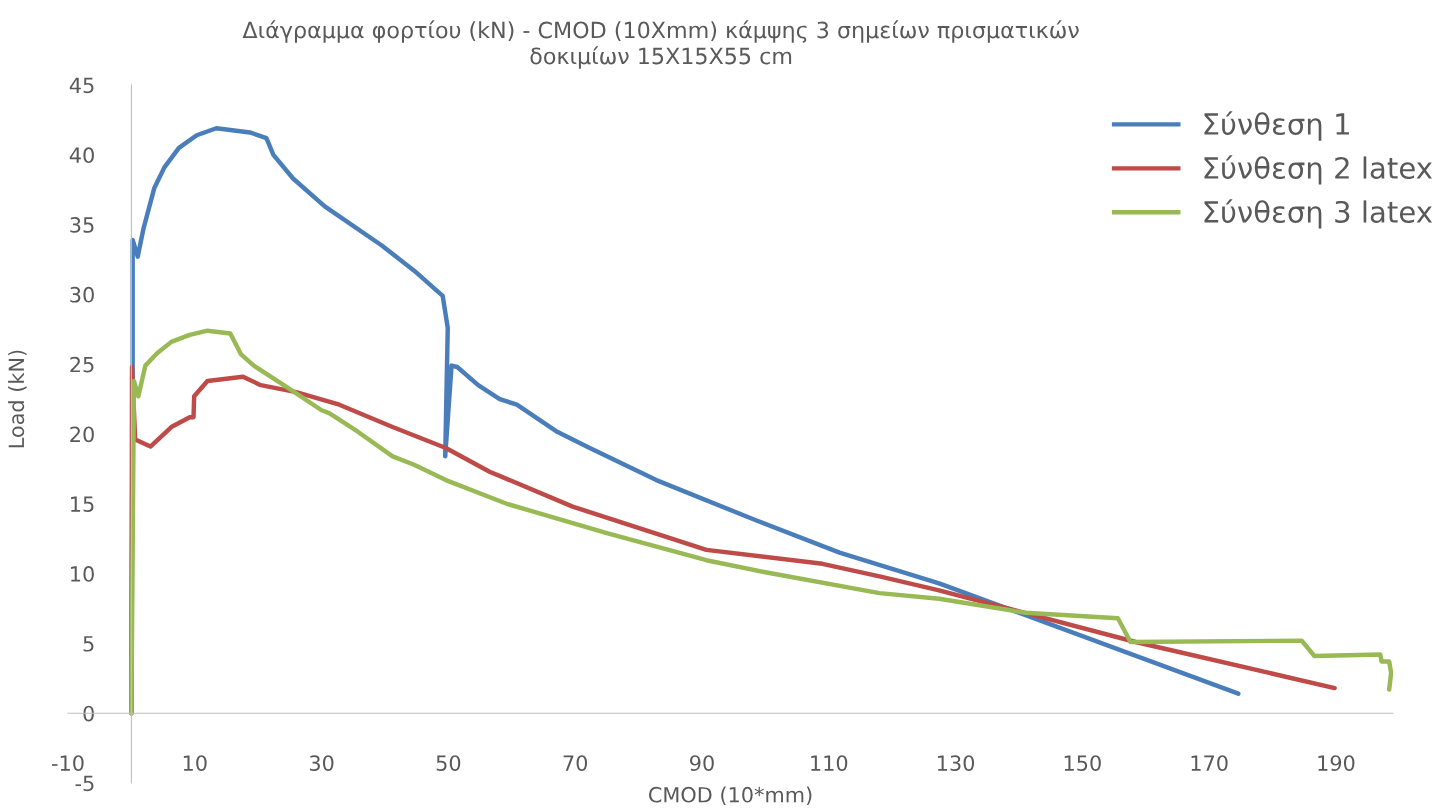  What do you see at coordinates (84, 783) in the screenshot?
I see `y-tick-label: -5` at bounding box center [84, 783].